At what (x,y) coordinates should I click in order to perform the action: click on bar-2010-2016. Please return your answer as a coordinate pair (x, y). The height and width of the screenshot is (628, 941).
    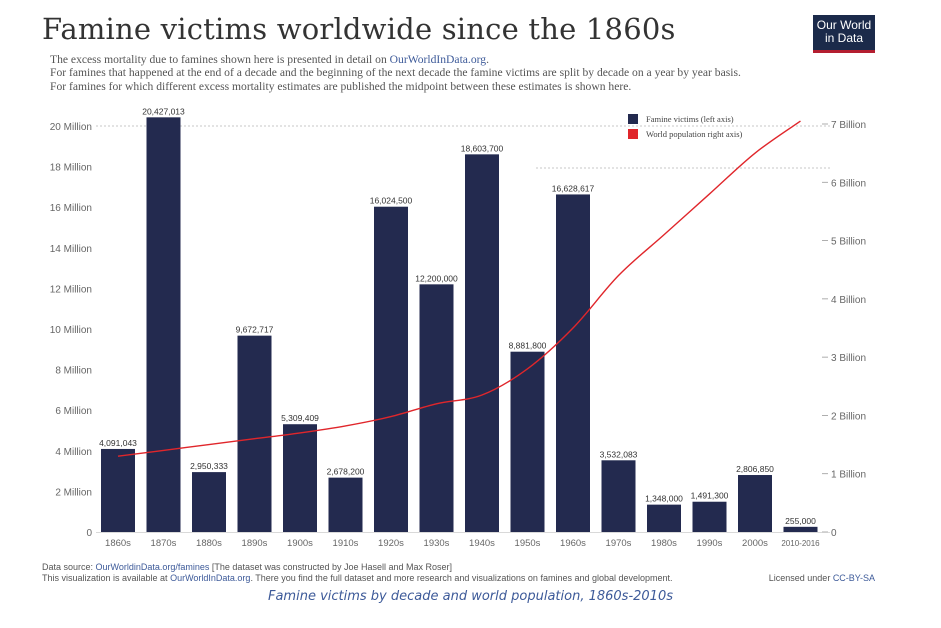
    Looking at the image, I should click on (800, 529).